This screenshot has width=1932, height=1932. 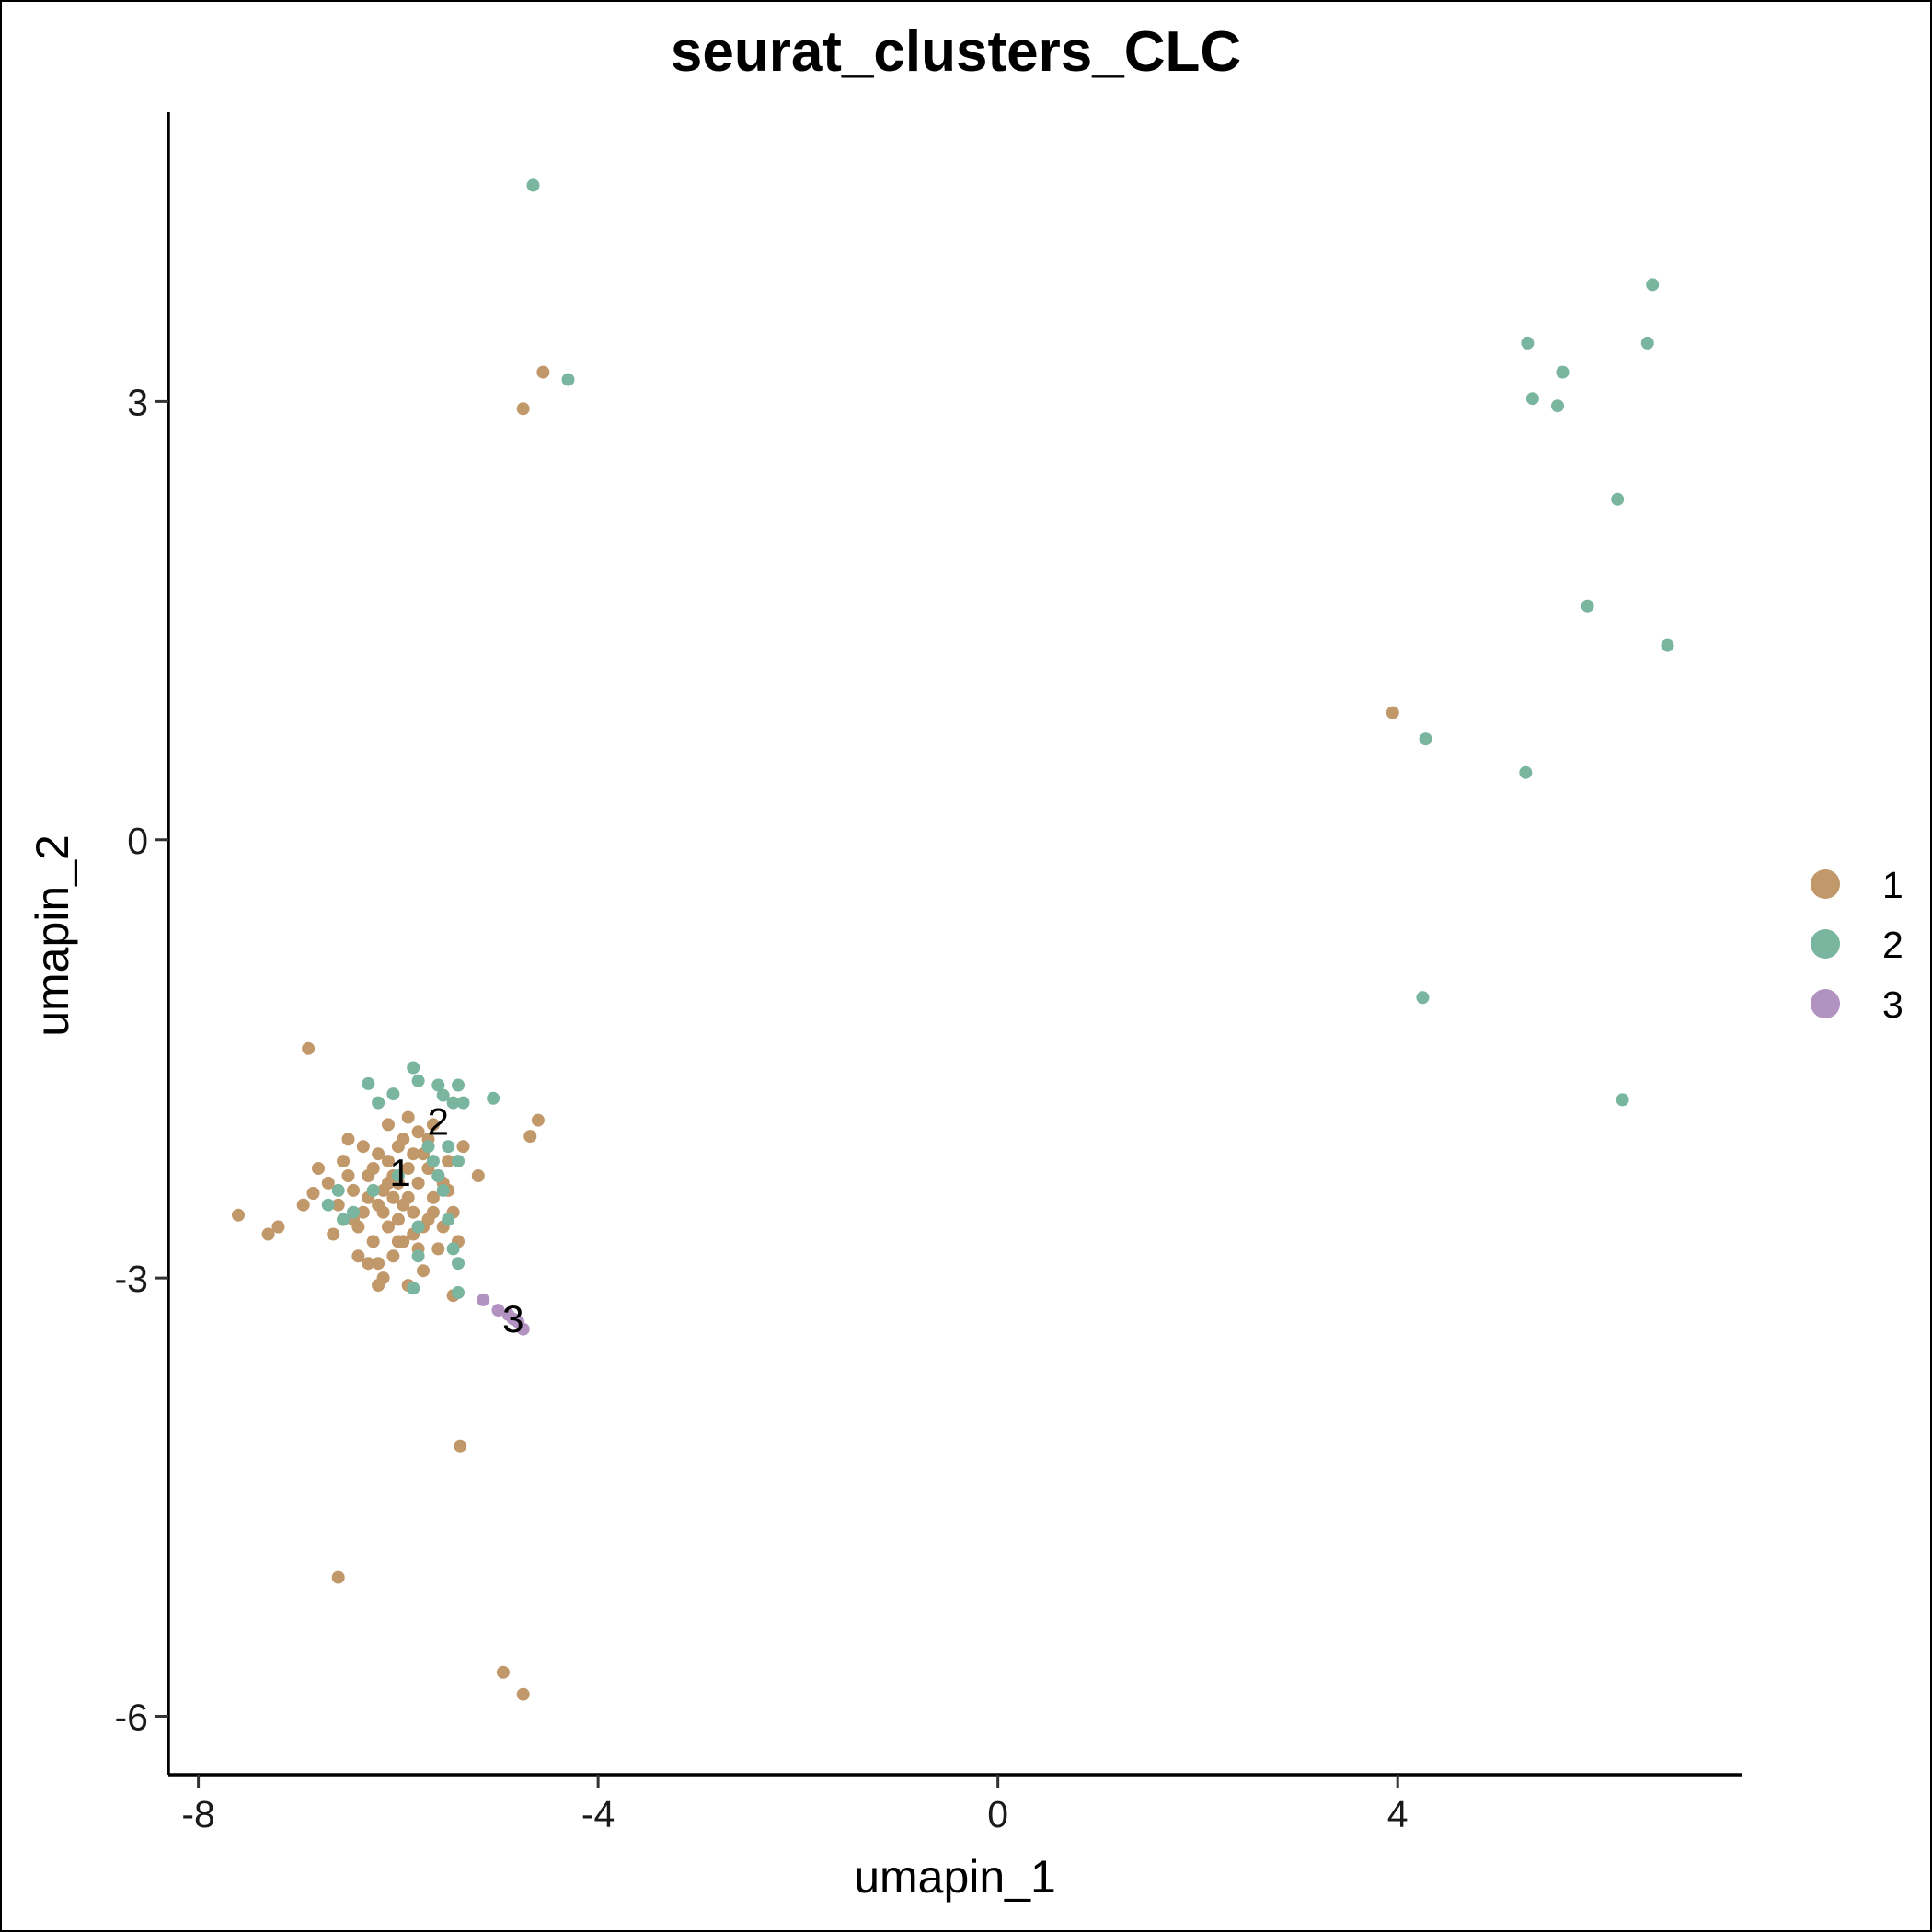 I want to click on legend-label-1: 1, so click(x=1892, y=885).